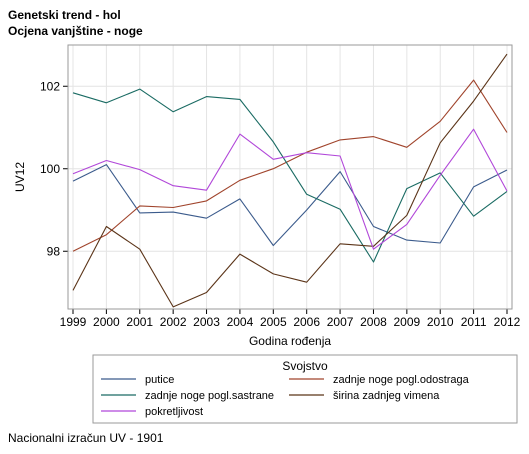 The width and height of the screenshot is (529, 454). What do you see at coordinates (401, 380) in the screenshot?
I see `legend-entry: zadnje noge pogl.odostraga` at bounding box center [401, 380].